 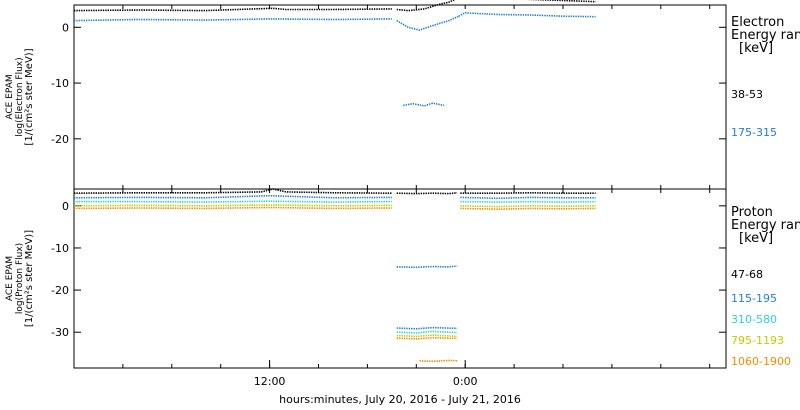 I want to click on proton-ylabel-line: ACE EPAM, so click(x=10, y=278).